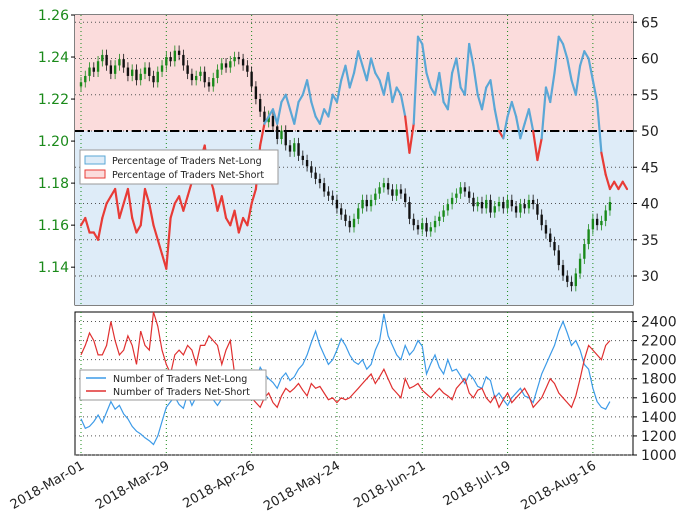 The height and width of the screenshot is (512, 680). I want to click on x-tick-label: 2018-Jul-19, so click(477, 483).